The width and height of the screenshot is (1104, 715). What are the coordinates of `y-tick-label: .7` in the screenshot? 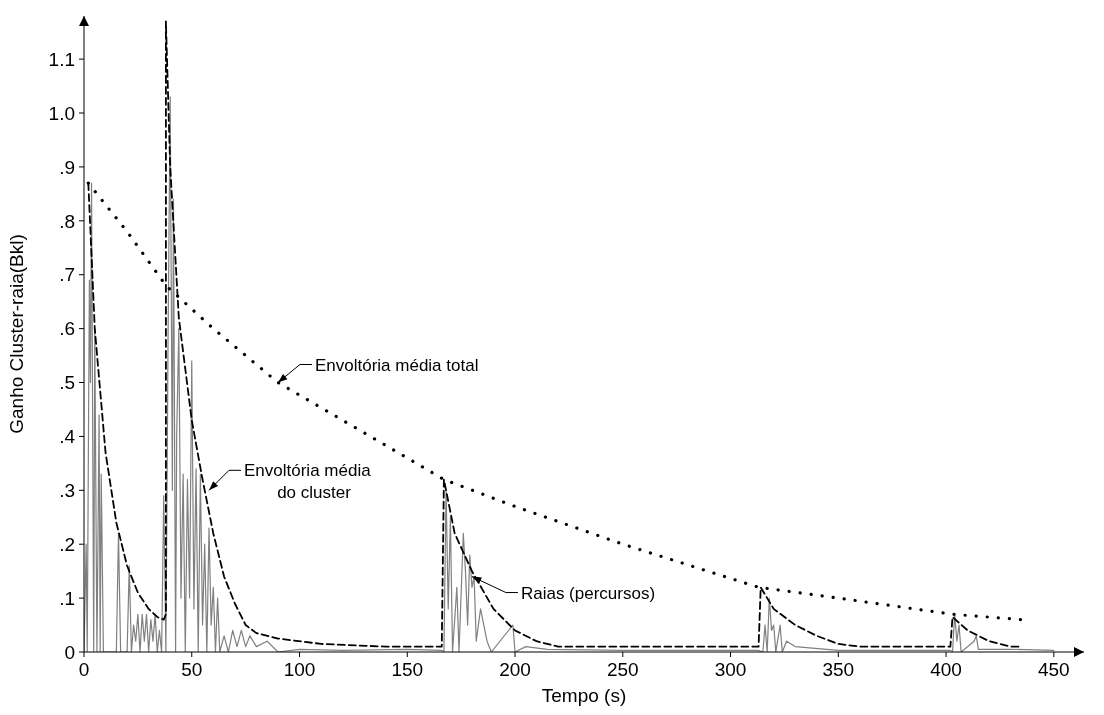 It's located at (67, 275).